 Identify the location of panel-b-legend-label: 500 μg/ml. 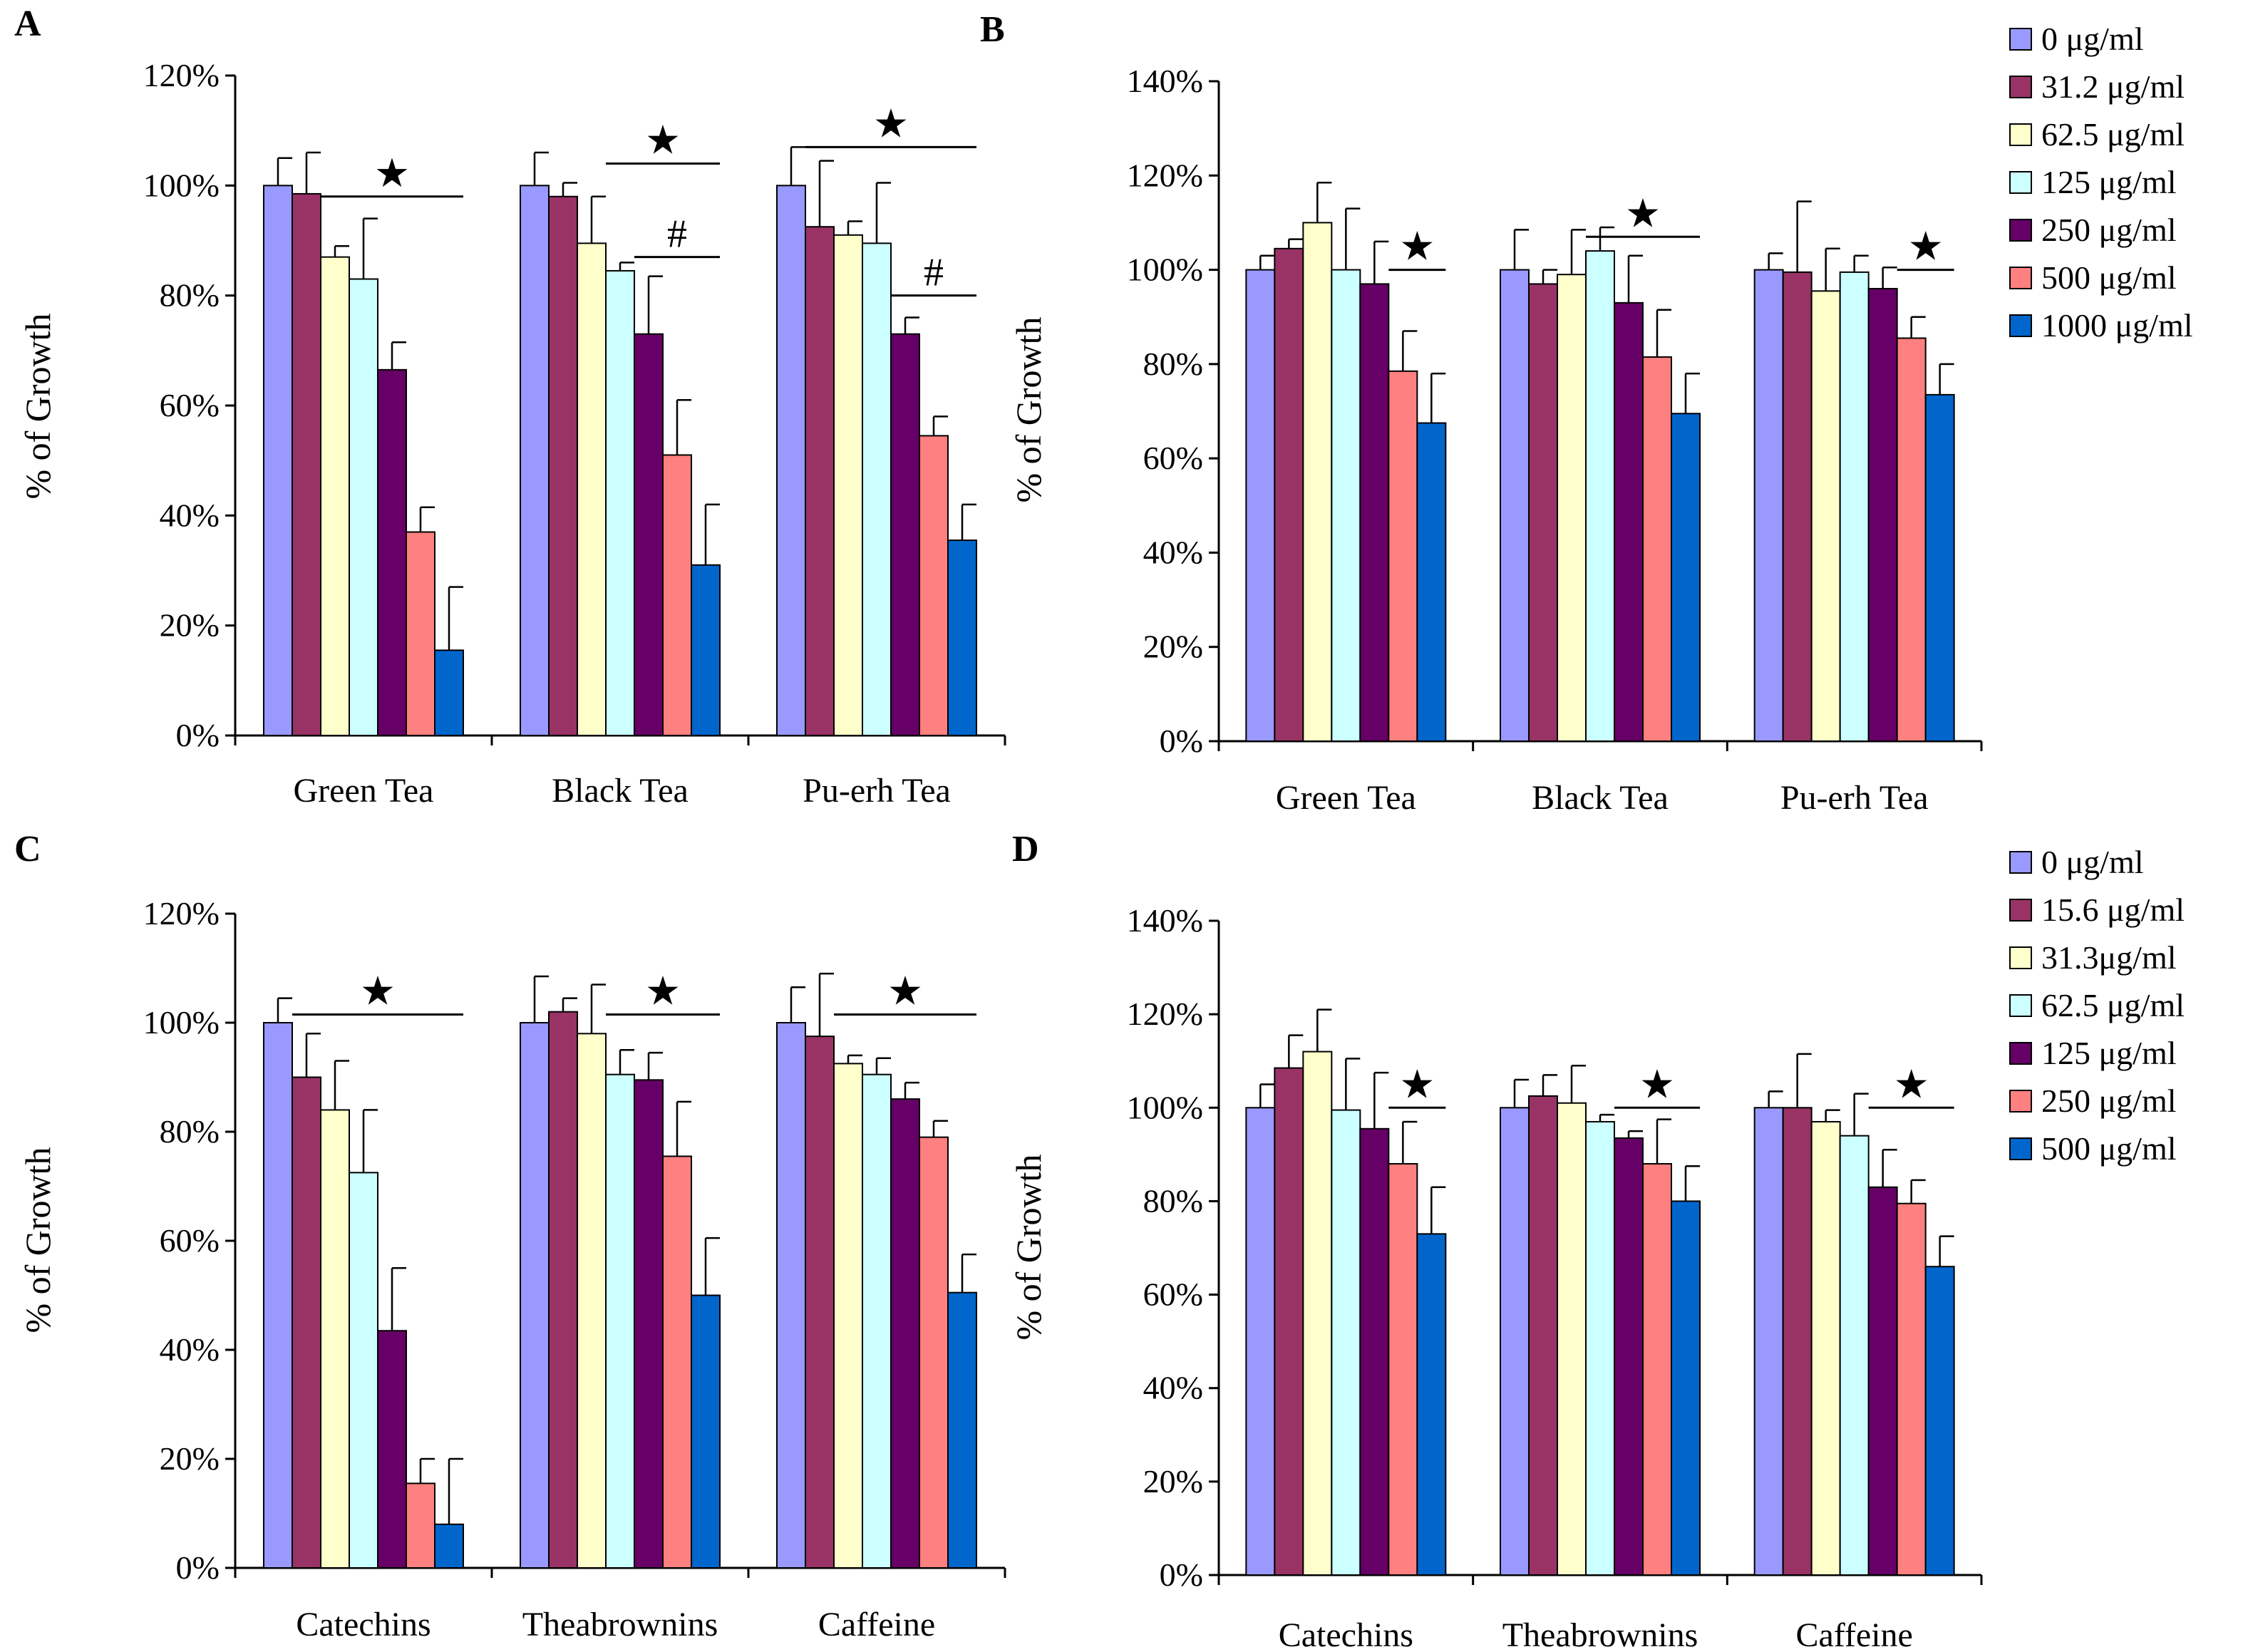
(2109, 277).